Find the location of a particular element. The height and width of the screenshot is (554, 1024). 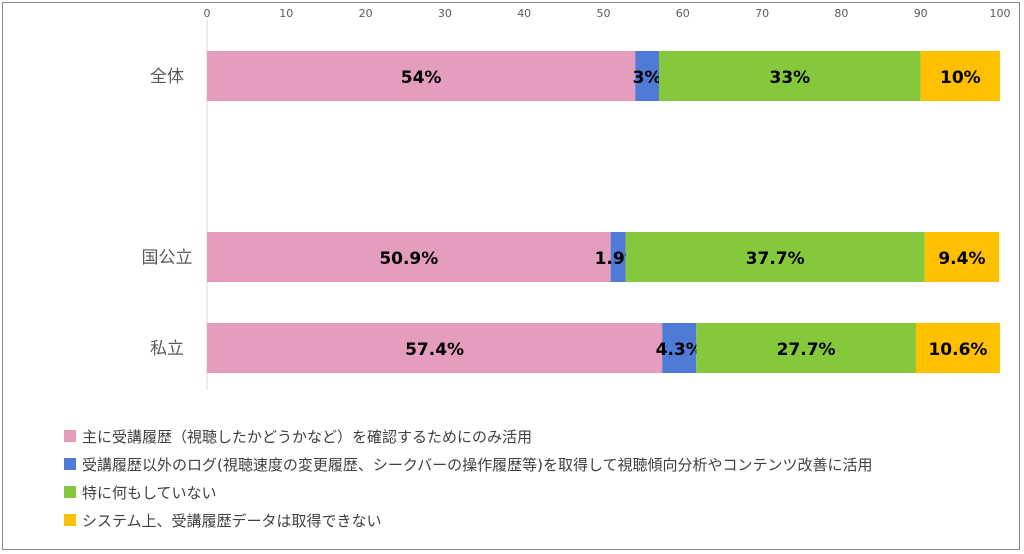

data-label: 27.7% is located at coordinates (806, 350).